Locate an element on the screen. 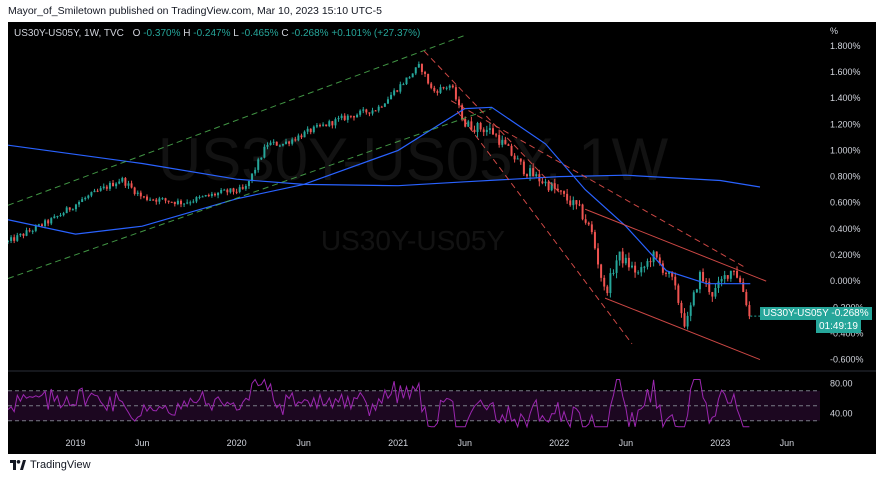 The width and height of the screenshot is (884, 480). y-tick-label: 1.800% is located at coordinates (845, 46).